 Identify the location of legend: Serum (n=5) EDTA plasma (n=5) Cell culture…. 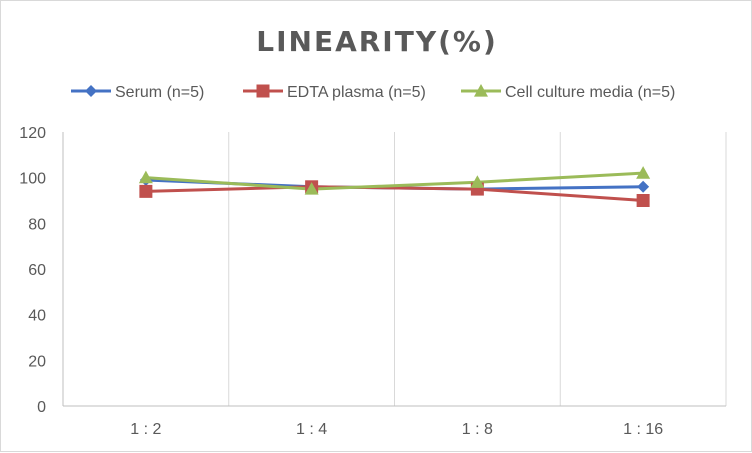
(373, 92).